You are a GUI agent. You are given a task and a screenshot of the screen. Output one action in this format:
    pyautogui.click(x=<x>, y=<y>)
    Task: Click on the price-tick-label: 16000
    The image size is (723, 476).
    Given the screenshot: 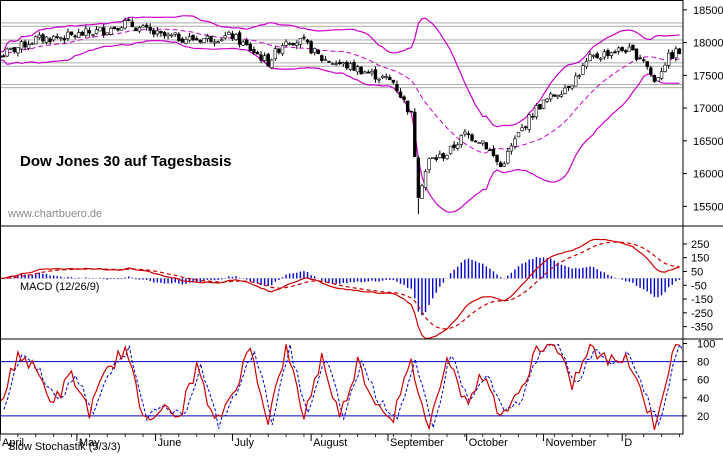 What is the action you would take?
    pyautogui.click(x=708, y=175)
    